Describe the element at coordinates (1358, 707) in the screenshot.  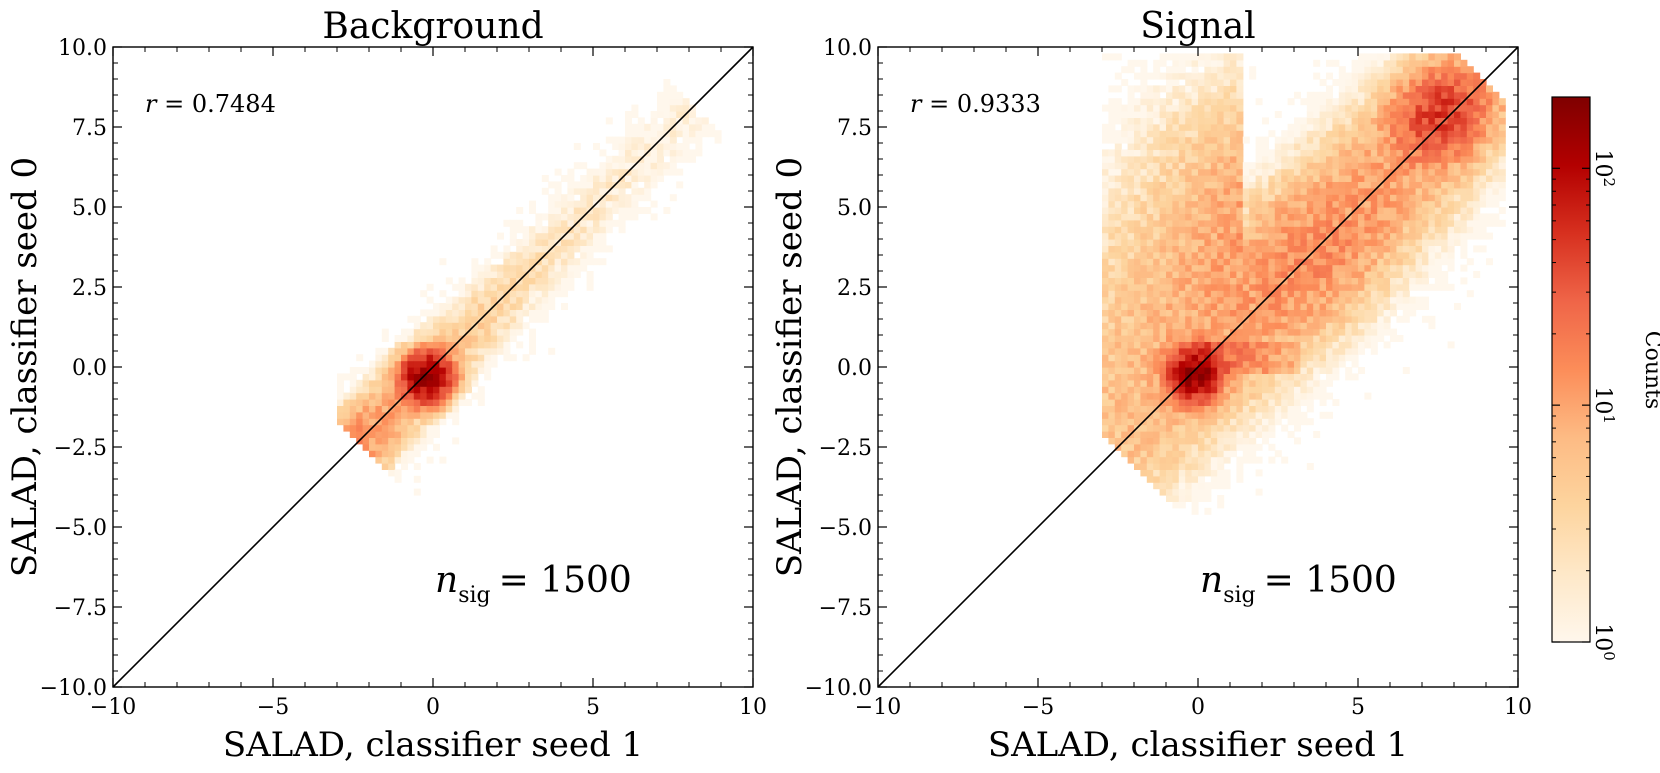
I see `x-tick-label: 5` at that location.